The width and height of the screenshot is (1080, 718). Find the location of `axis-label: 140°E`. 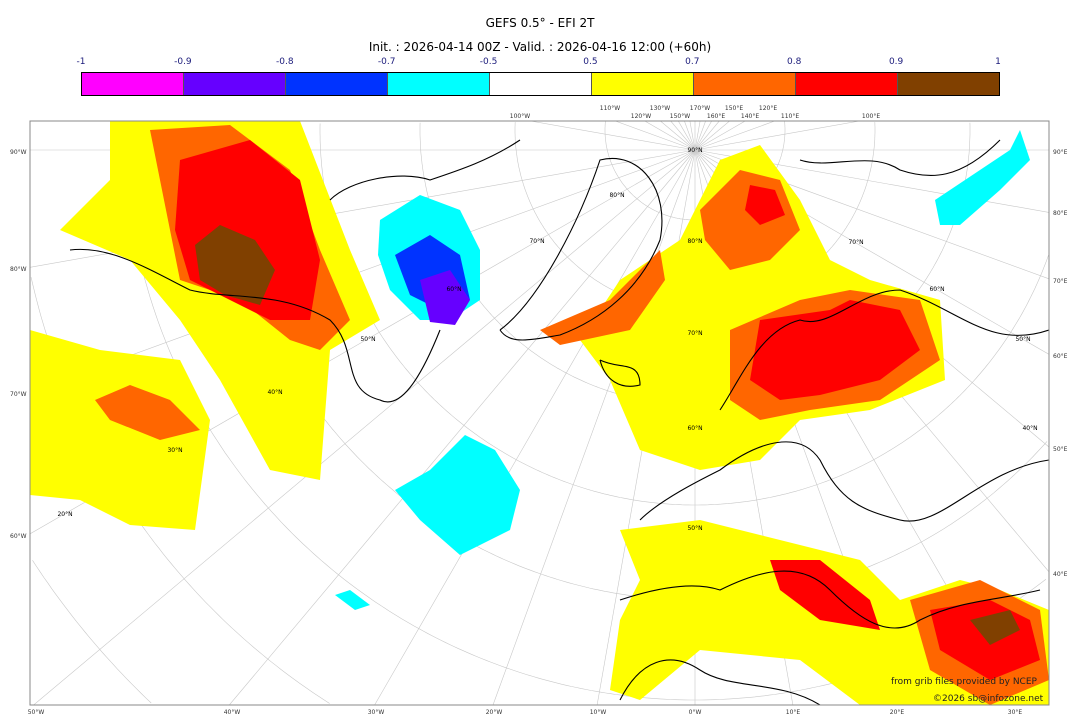

axis-label: 140°E is located at coordinates (750, 116).